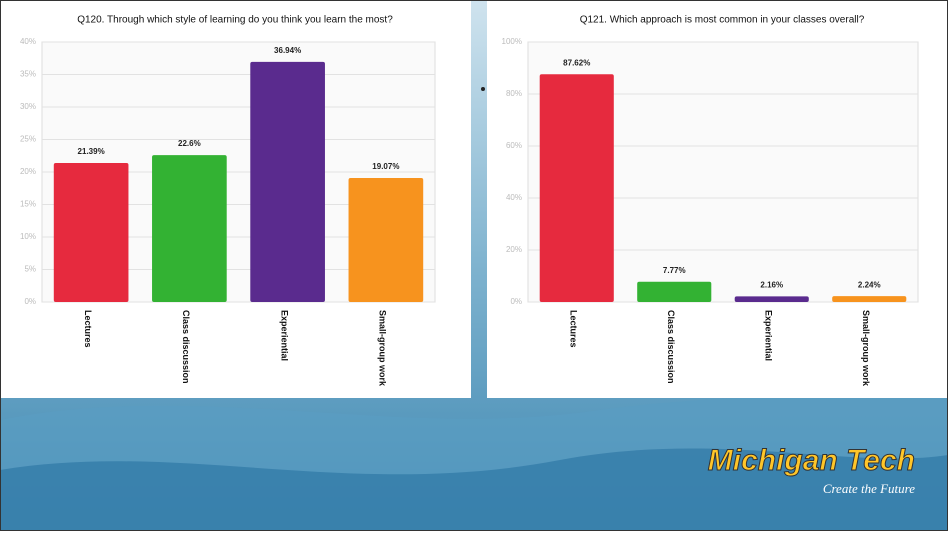 Image resolution: width=948 pixels, height=536 pixels. I want to click on logo-name: Michigan Tech, so click(811, 460).